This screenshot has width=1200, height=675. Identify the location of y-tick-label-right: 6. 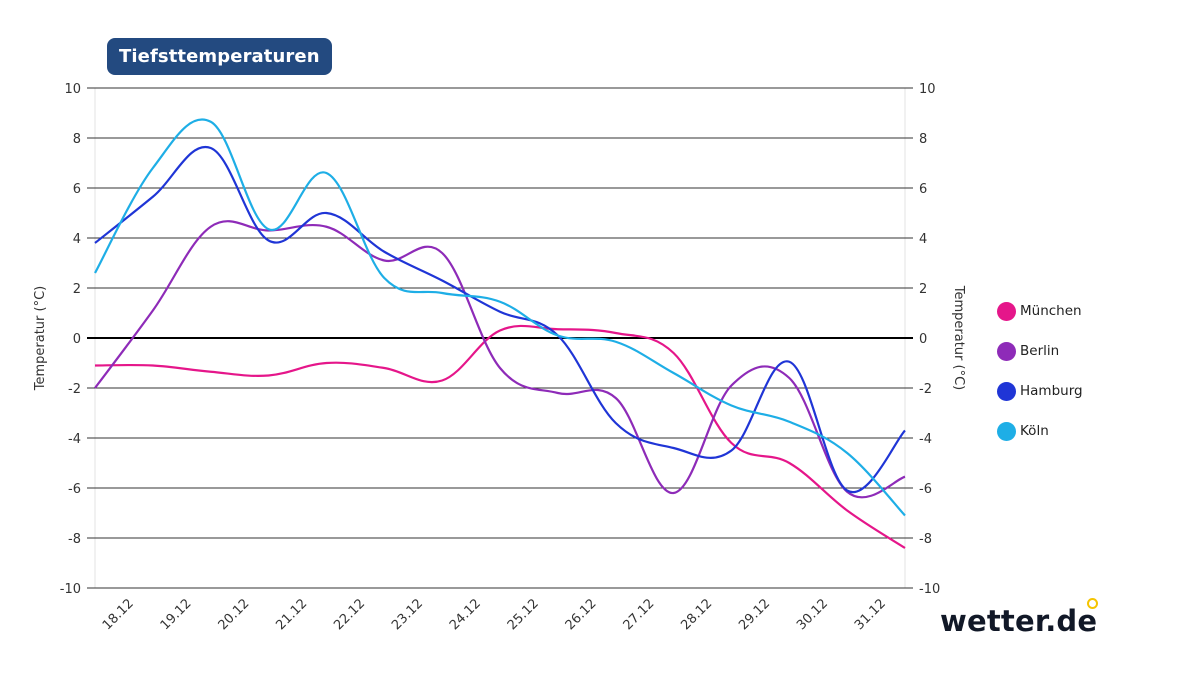
(923, 189).